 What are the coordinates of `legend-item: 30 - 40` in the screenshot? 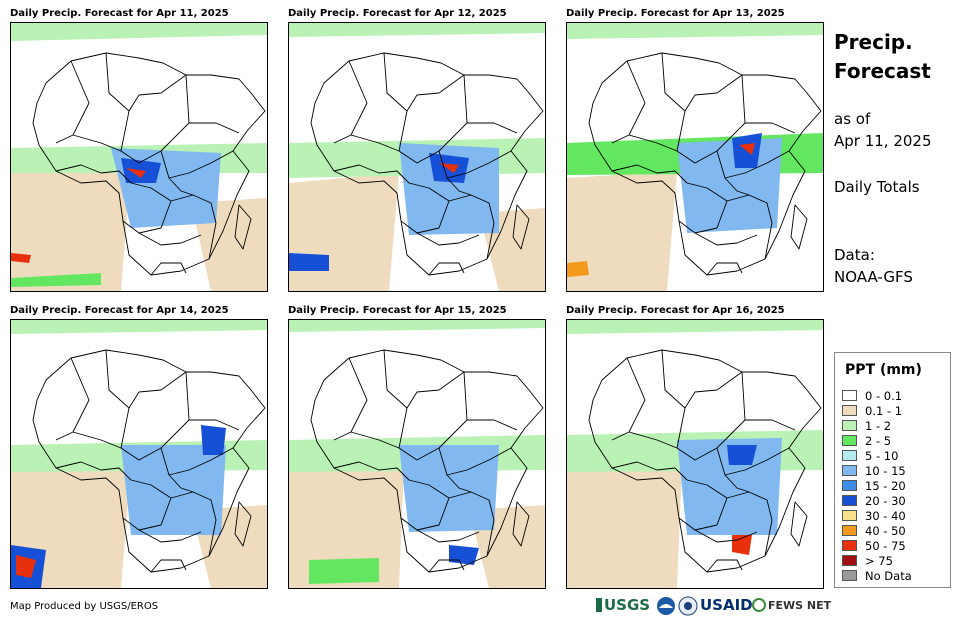 It's located at (894, 516).